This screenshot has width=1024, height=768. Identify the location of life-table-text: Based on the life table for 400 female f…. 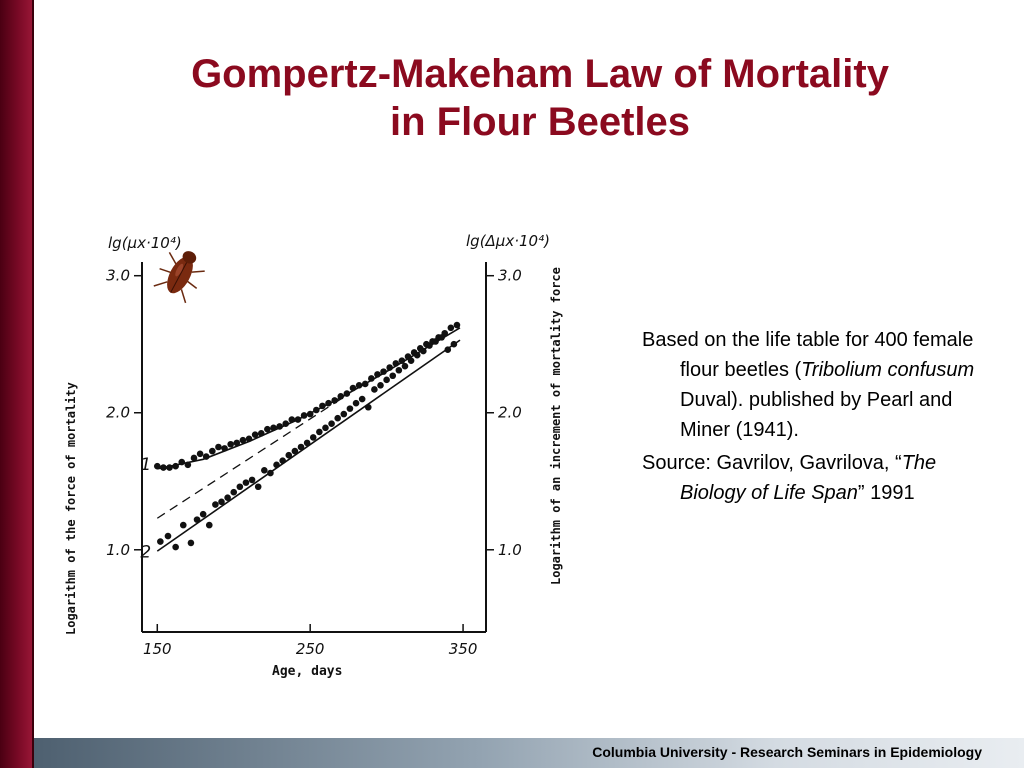
(808, 355).